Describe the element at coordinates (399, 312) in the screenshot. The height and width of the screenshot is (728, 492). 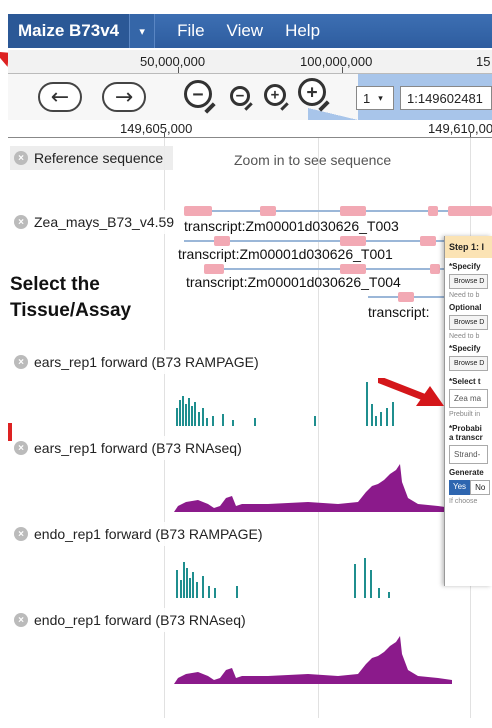
I see `transcript-label: transcript:` at that location.